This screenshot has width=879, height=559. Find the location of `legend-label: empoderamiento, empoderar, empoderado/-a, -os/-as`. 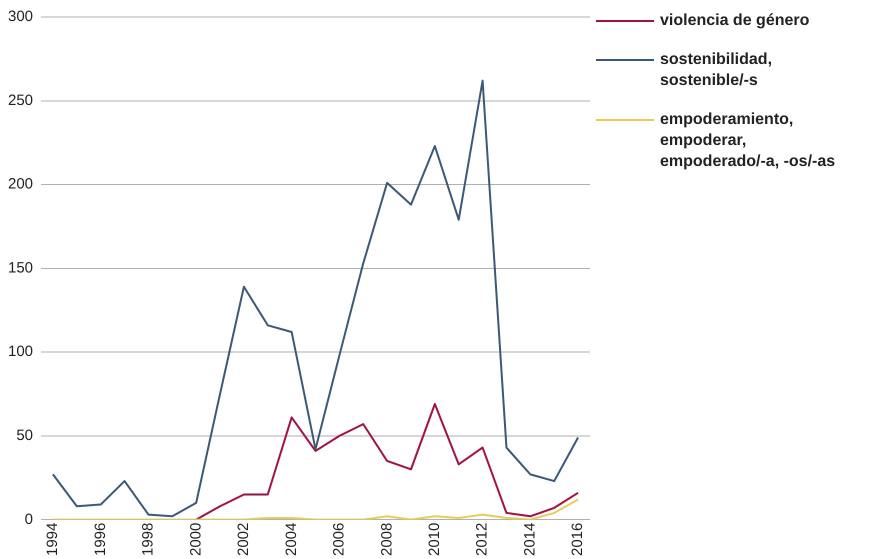

legend-label: empoderamiento, empoderar, empoderado/-a, -os/-as is located at coordinates (748, 141).